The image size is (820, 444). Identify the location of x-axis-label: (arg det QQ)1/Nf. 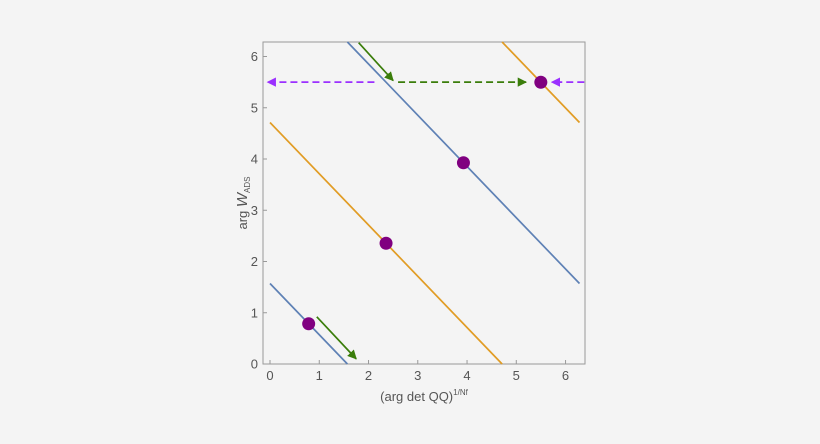
(424, 396).